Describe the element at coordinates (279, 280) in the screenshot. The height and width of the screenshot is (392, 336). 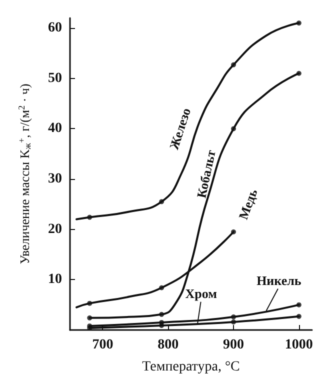
I see `series-label: Никель` at that location.